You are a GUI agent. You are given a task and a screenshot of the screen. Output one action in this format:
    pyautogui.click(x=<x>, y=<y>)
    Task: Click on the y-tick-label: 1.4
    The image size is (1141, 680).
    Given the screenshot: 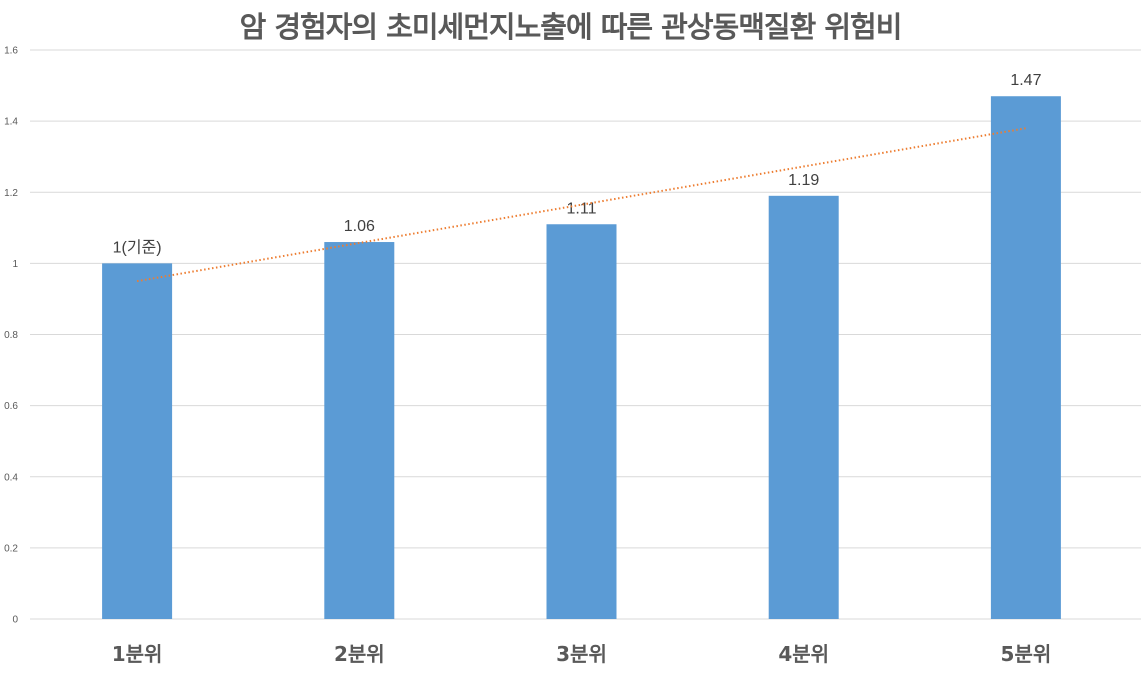 What is the action you would take?
    pyautogui.click(x=11, y=122)
    